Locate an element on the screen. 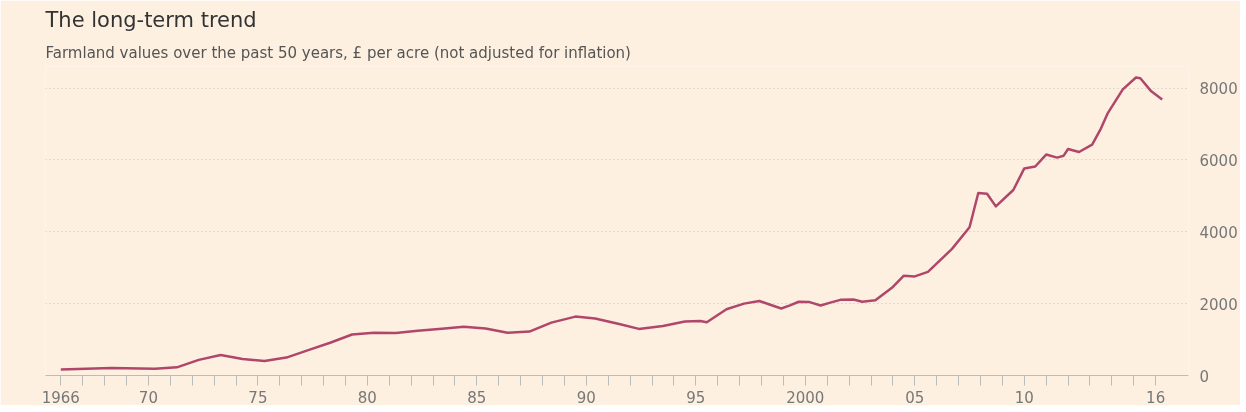 The width and height of the screenshot is (1246, 412). x-tick-label: 75 is located at coordinates (258, 397).